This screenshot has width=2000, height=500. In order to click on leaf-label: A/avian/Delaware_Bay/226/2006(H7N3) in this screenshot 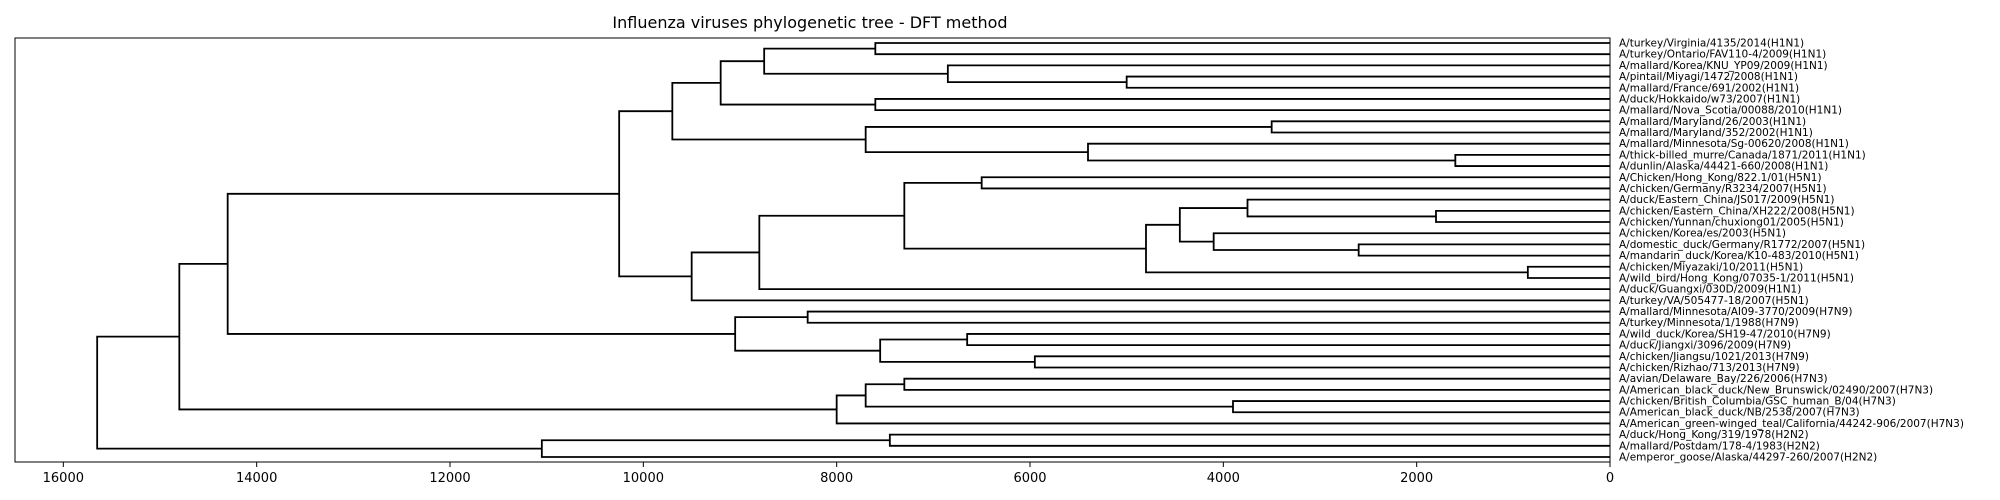, I will do `click(1723, 379)`.